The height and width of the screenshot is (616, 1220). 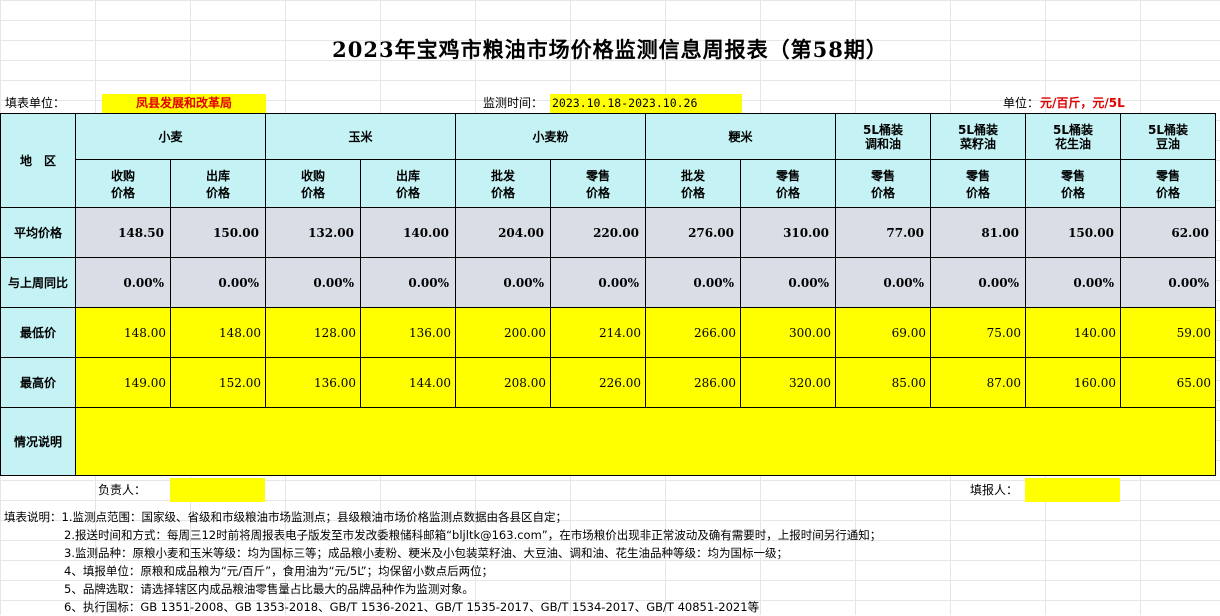 What do you see at coordinates (123, 232) in the screenshot?
I see `table-cell: 148.50` at bounding box center [123, 232].